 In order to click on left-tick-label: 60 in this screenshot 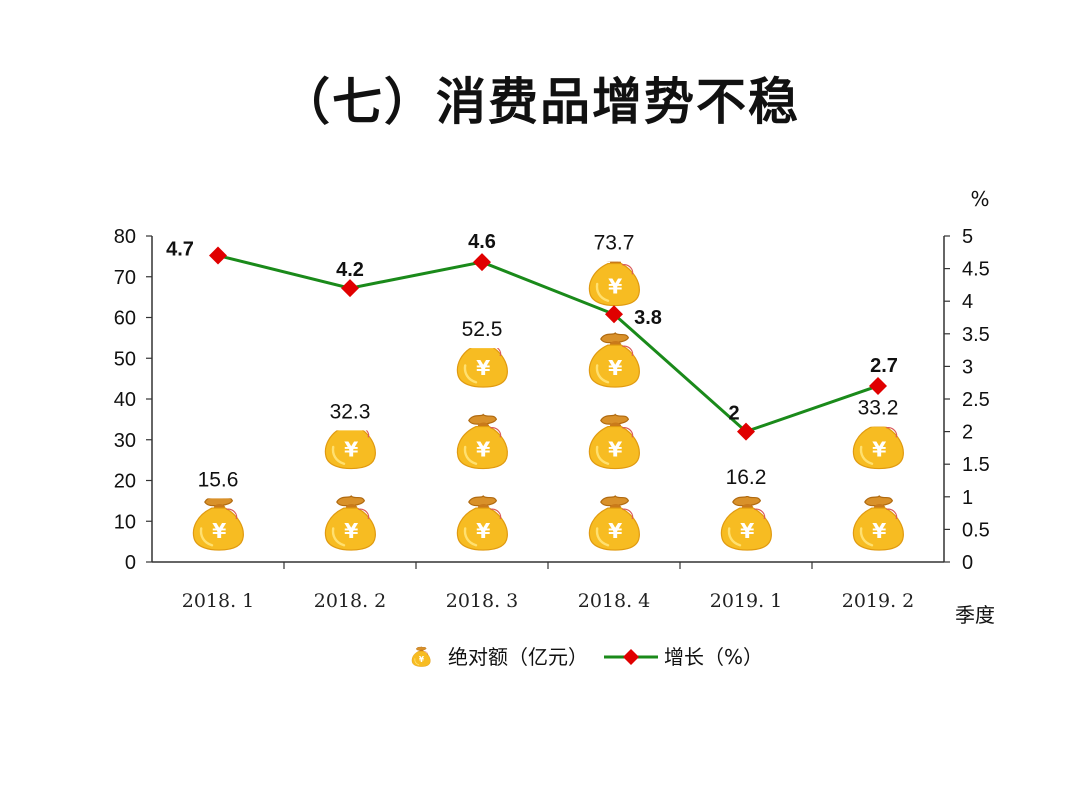, I will do `click(125, 319)`.